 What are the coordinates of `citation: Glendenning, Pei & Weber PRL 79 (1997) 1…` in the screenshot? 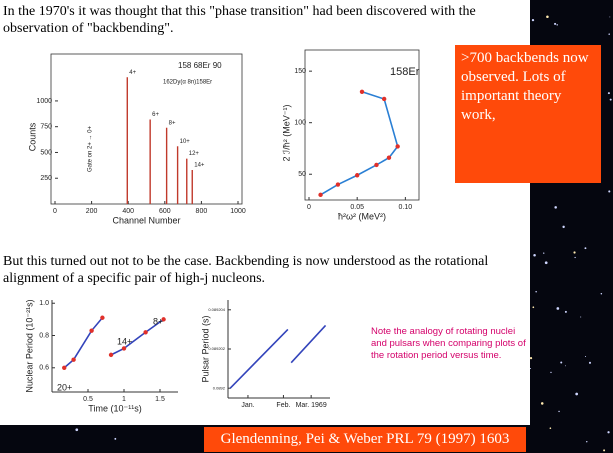 It's located at (365, 439).